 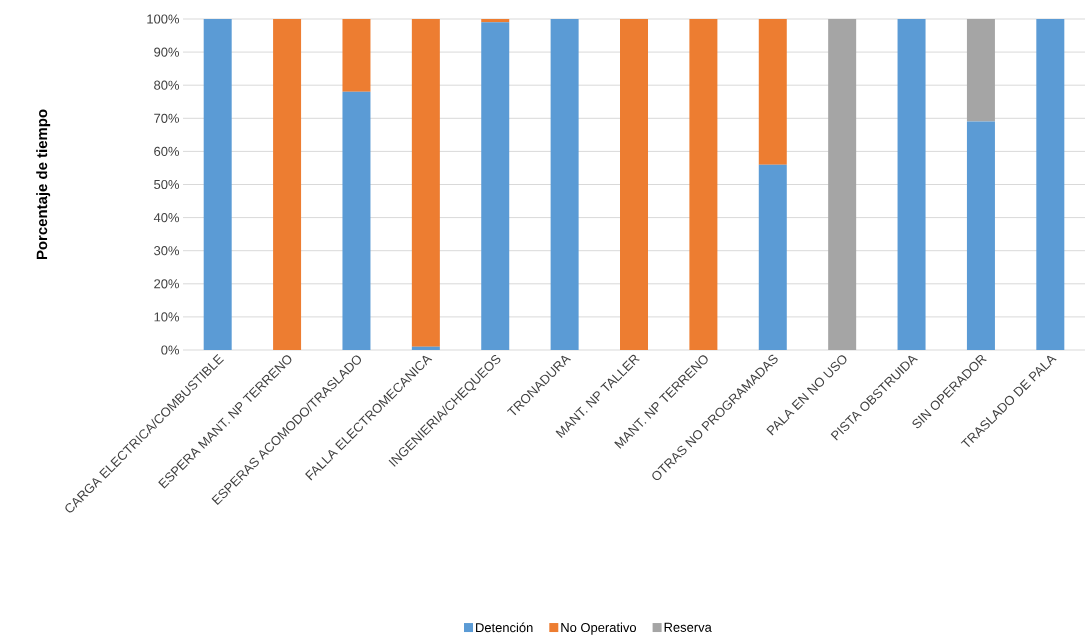 I want to click on y-tick-label: 10%, so click(x=167, y=317).